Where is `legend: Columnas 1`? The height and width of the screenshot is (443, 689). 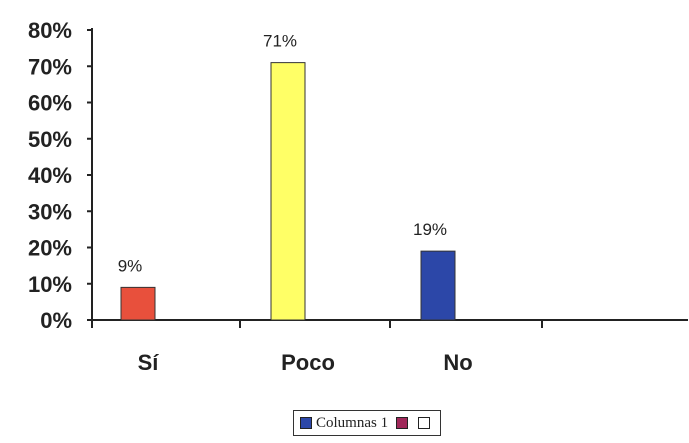
legend: Columnas 1 is located at coordinates (367, 423).